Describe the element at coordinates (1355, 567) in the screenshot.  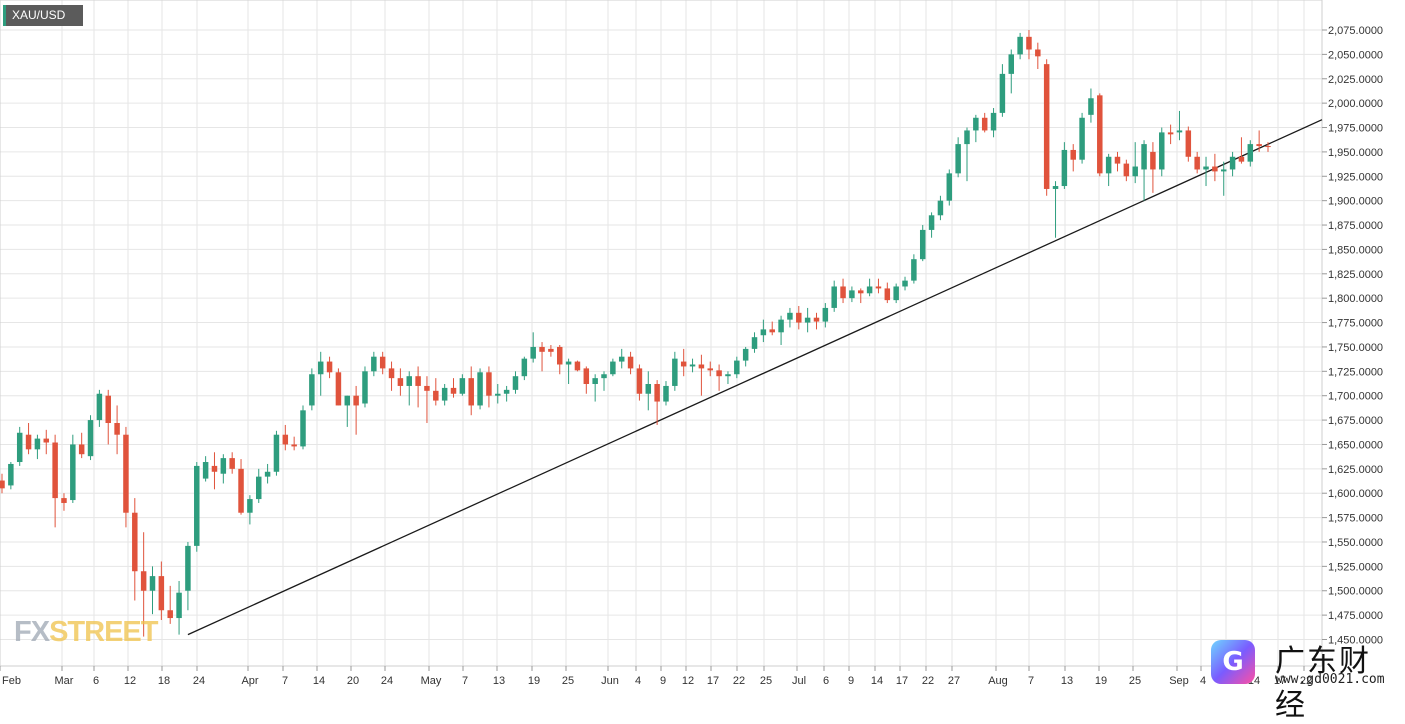
I see `y-tick-label: 1,525.0000` at that location.